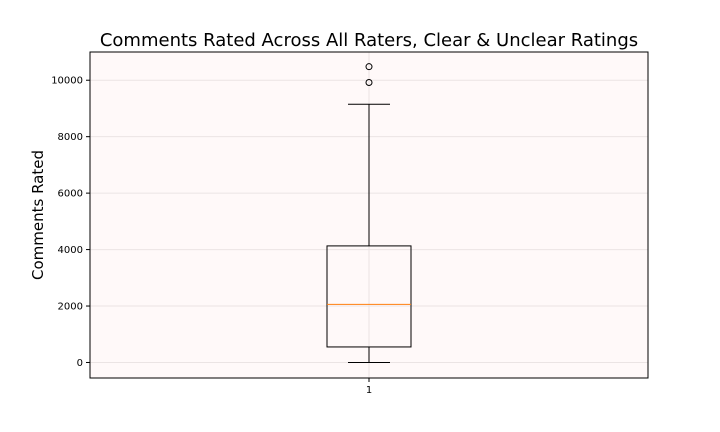 This screenshot has width=720, height=432. I want to click on box-iqr, so click(369, 296).